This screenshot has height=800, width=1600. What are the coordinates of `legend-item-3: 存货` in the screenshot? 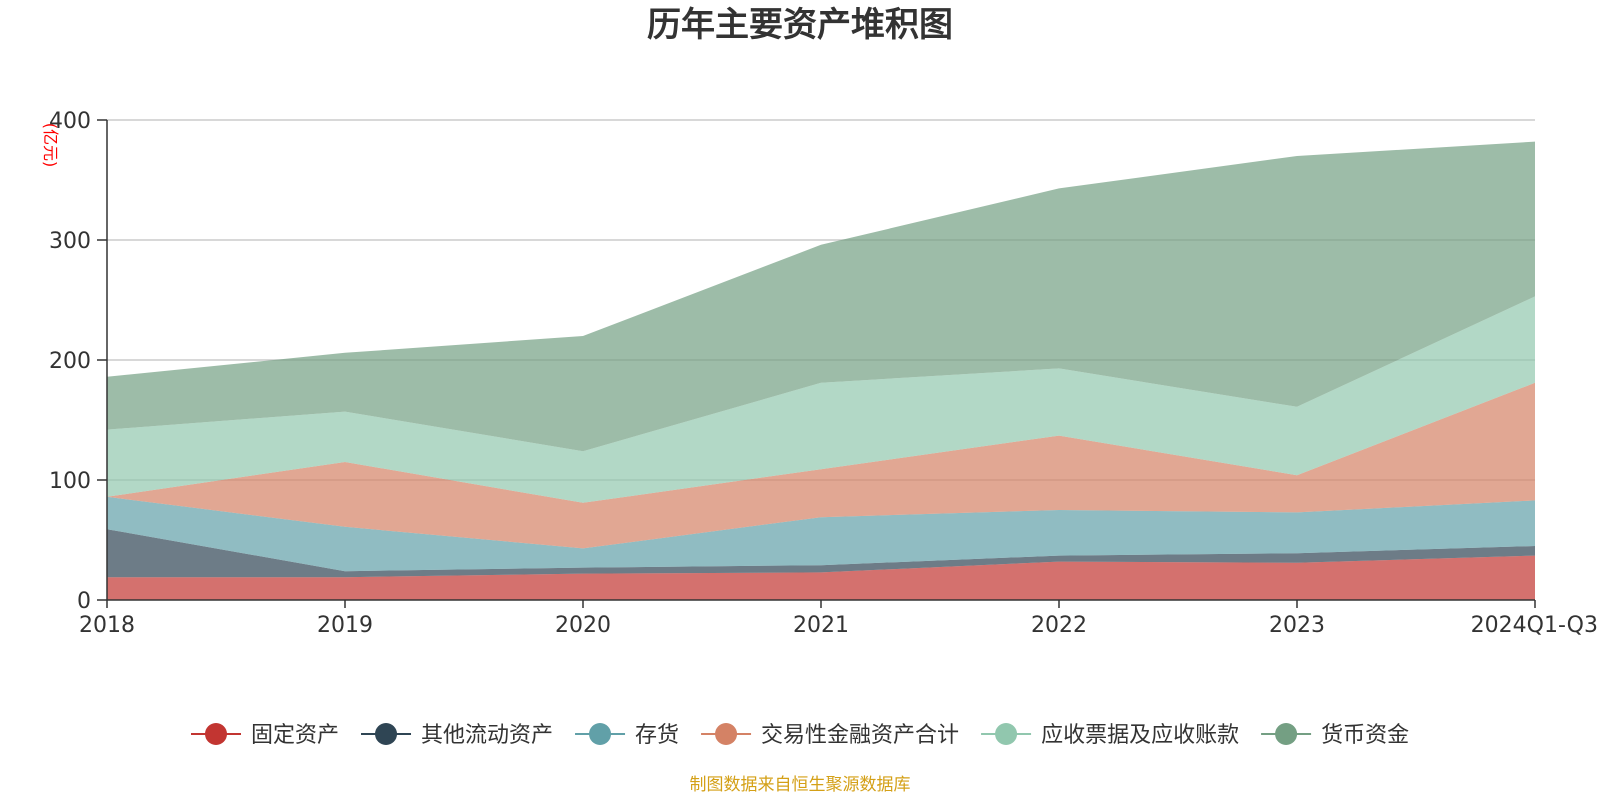 It's located at (627, 735).